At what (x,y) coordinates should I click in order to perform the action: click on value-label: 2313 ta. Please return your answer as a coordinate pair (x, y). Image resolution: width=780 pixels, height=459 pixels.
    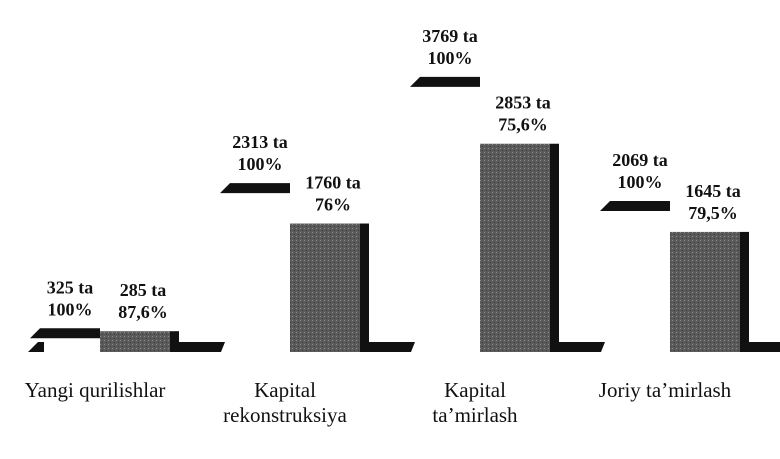
    Looking at the image, I should click on (260, 142).